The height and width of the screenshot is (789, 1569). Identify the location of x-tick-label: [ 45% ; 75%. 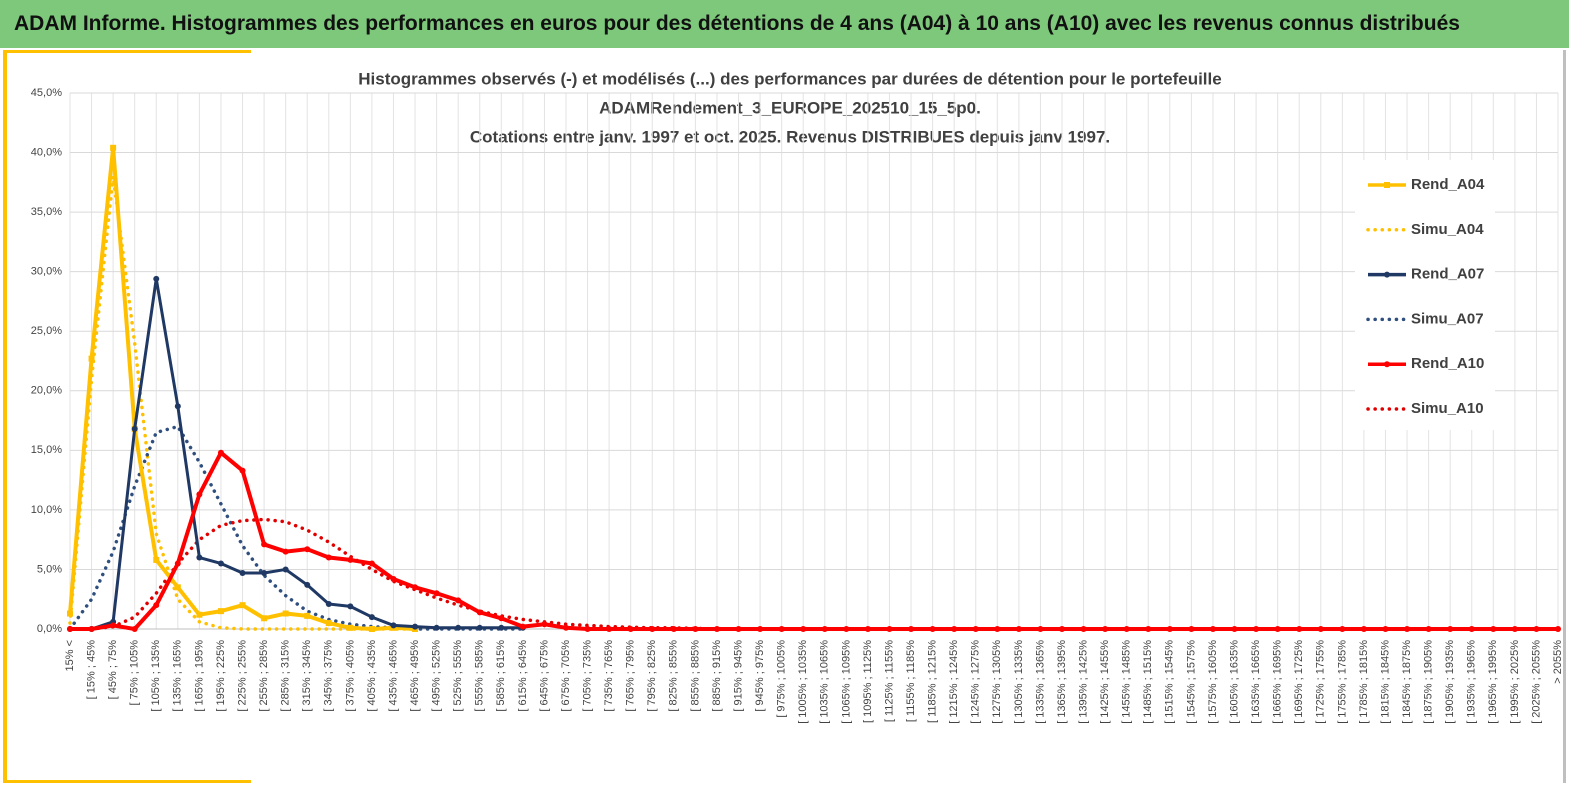
(113, 670).